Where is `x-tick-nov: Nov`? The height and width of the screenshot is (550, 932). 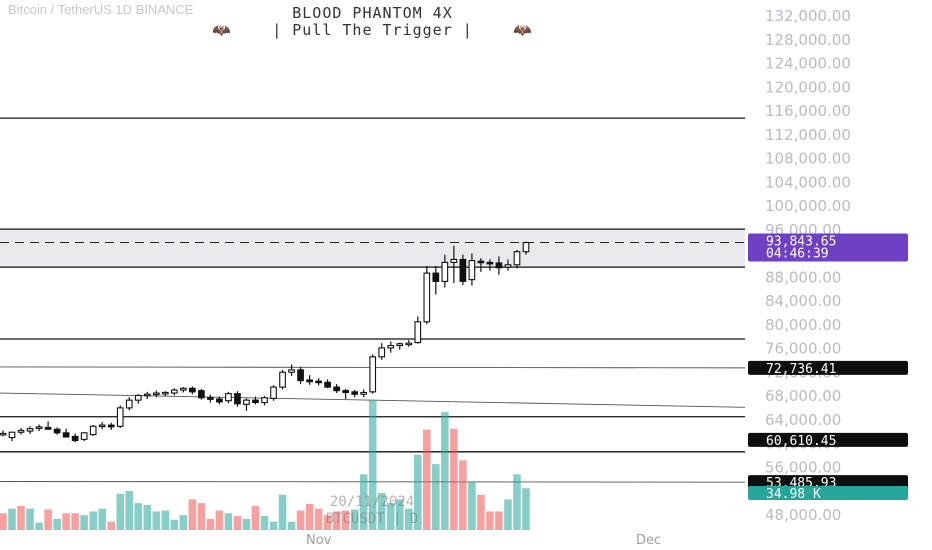
x-tick-nov: Nov is located at coordinates (319, 540).